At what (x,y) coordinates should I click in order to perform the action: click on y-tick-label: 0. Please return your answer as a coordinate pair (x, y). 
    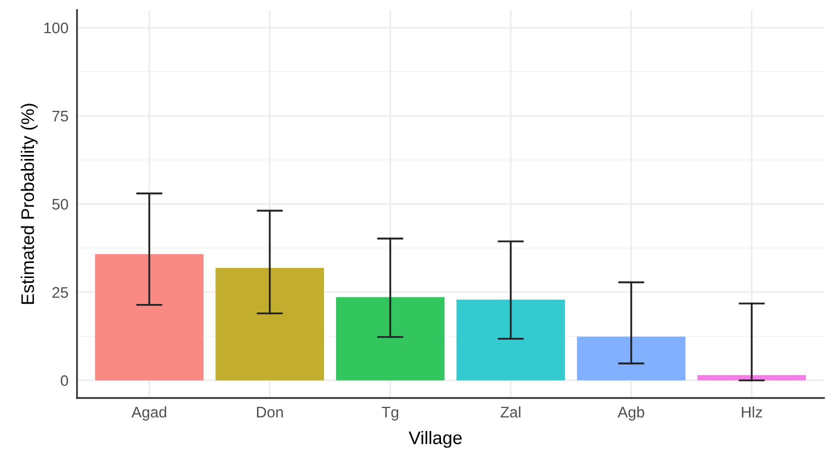
    Looking at the image, I should click on (64, 380).